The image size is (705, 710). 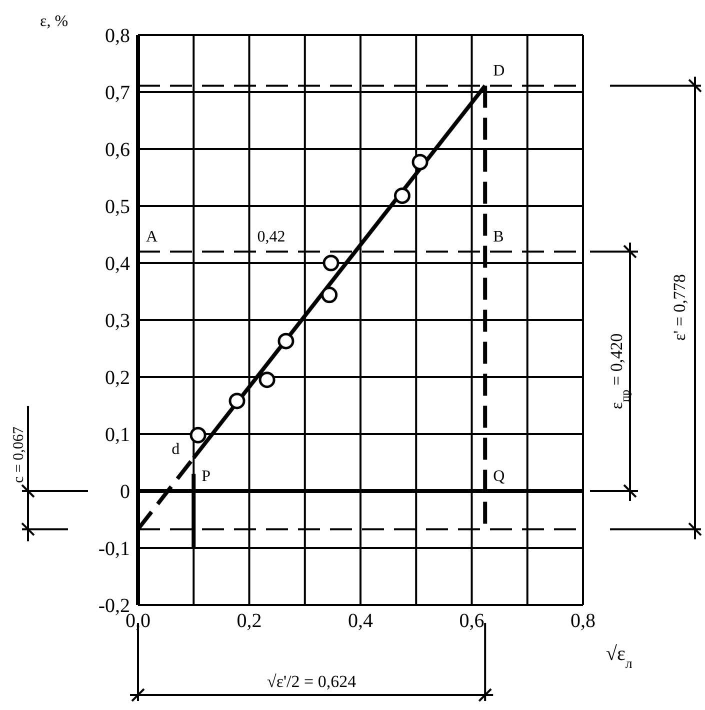 What do you see at coordinates (471, 621) in the screenshot?
I see `x-tick-label: 0,6` at bounding box center [471, 621].